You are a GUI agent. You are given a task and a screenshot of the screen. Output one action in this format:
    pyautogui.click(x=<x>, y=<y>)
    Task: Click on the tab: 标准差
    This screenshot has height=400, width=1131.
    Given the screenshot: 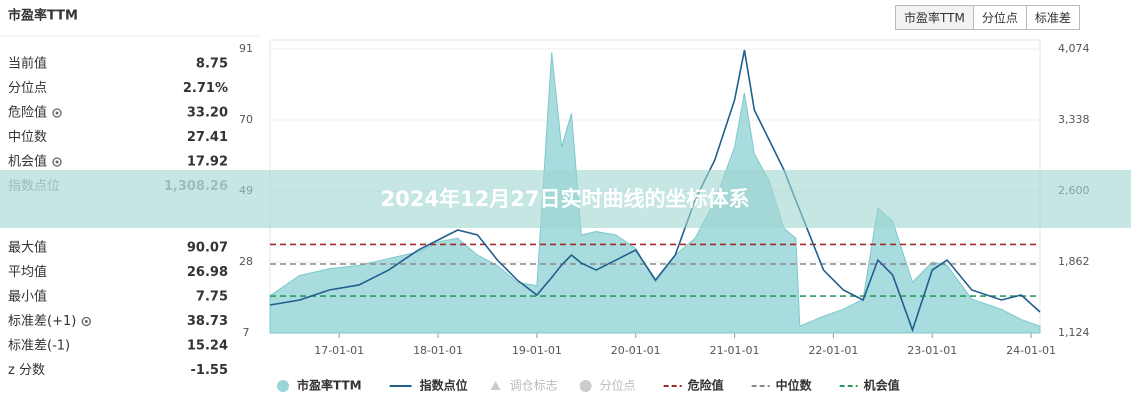 What is the action you would take?
    pyautogui.click(x=1052, y=17)
    